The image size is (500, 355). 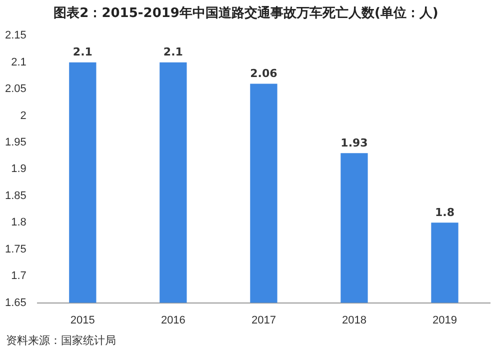 What do you see at coordinates (15, 89) in the screenshot?
I see `y-tick-label: 2.05` at bounding box center [15, 89].